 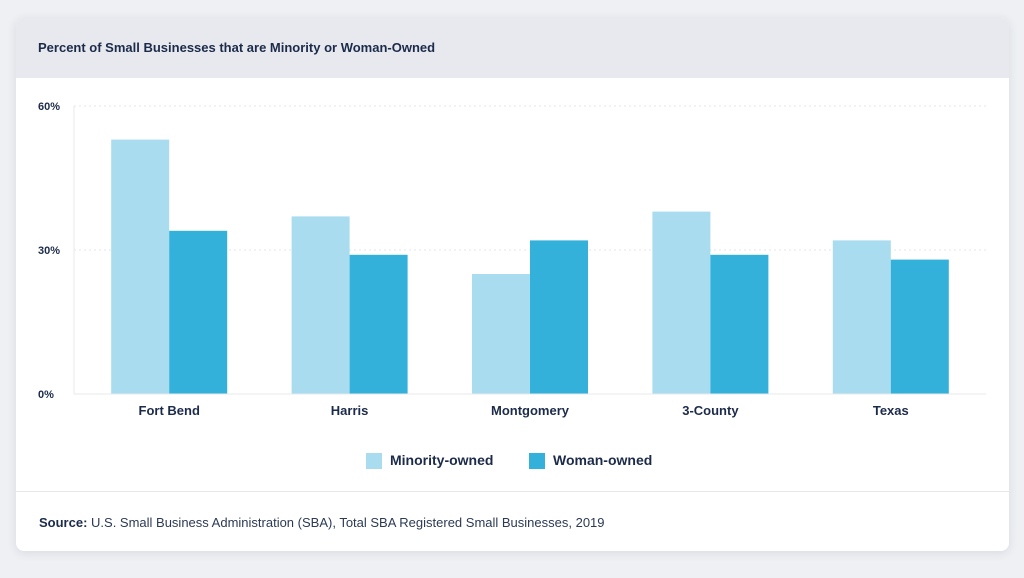 I want to click on bar-woman-owned-fort-bend, so click(x=198, y=312).